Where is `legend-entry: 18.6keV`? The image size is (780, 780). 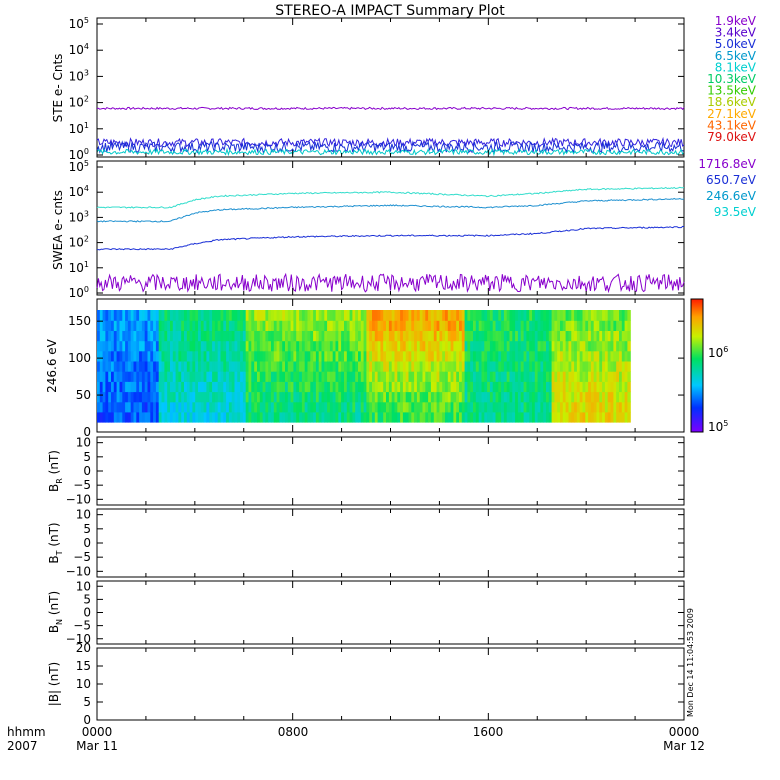
legend-entry: 18.6keV is located at coordinates (732, 102).